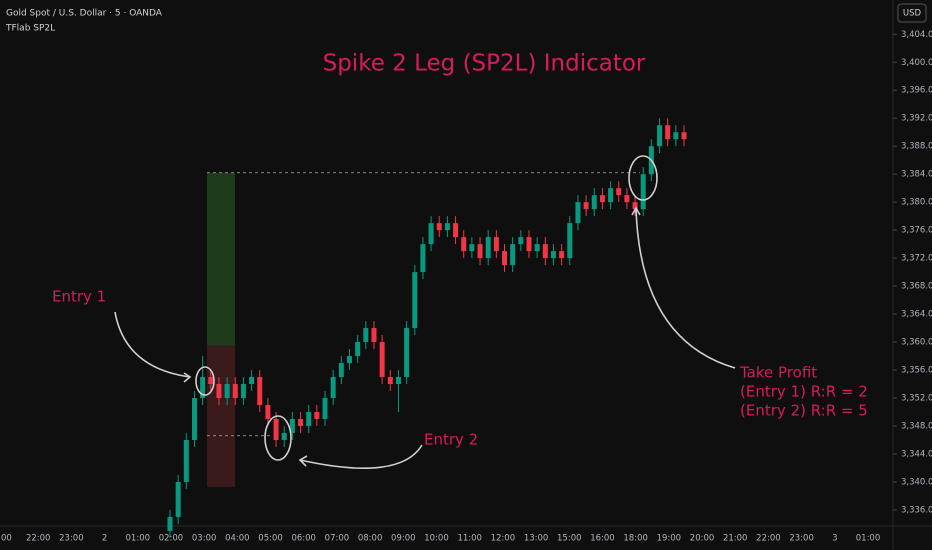  I want to click on currency-box, so click(912, 13).